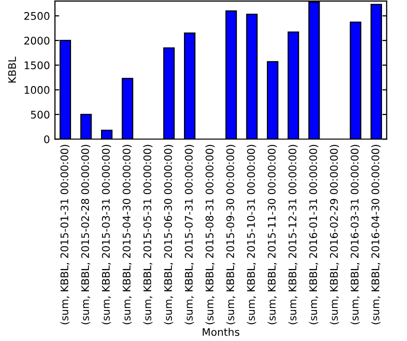 The image size is (407, 341). I want to click on y-tick-label: 1500, so click(37, 65).